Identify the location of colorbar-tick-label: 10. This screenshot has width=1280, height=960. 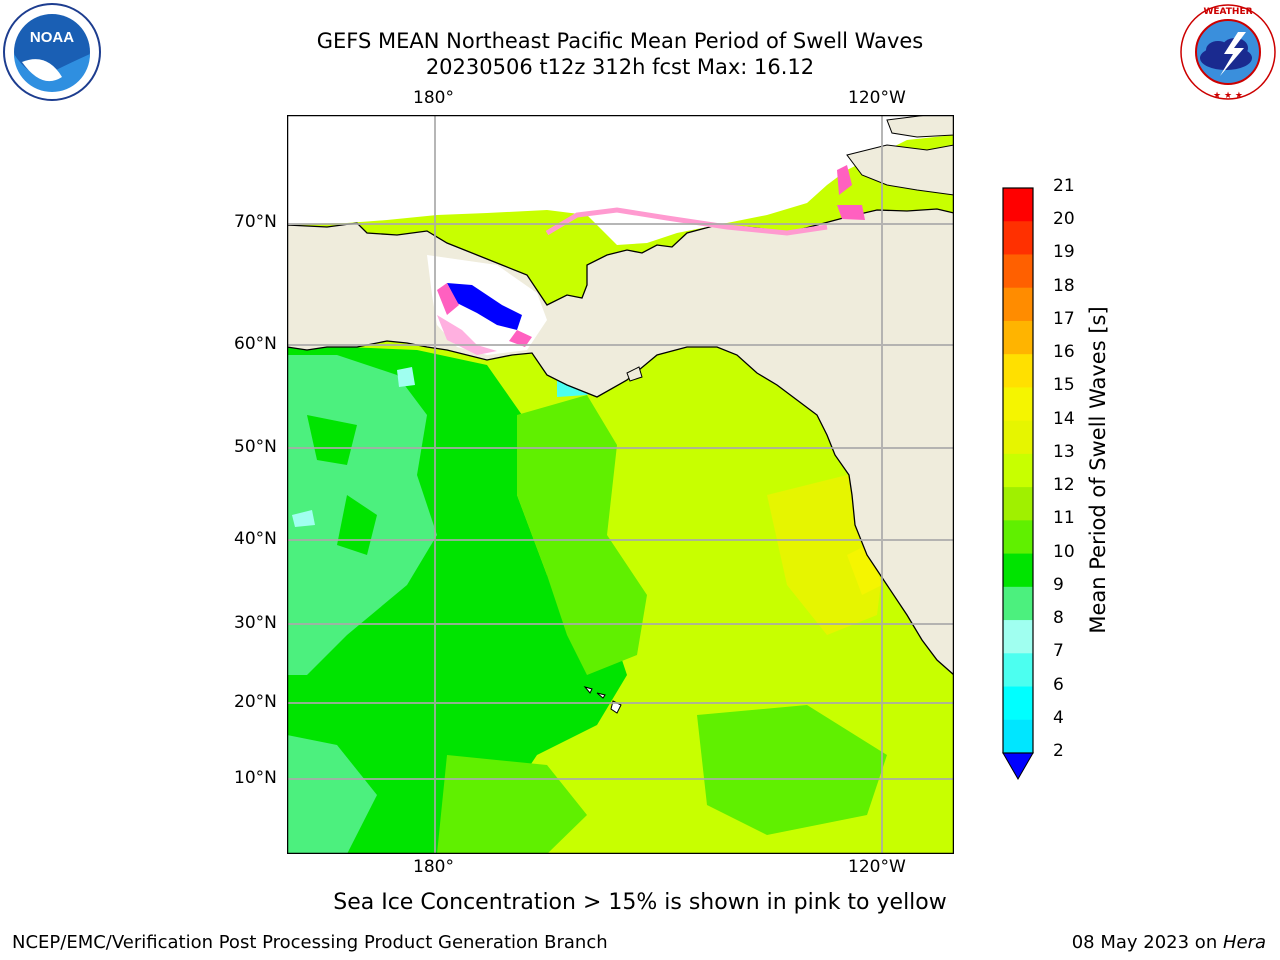
(1064, 551).